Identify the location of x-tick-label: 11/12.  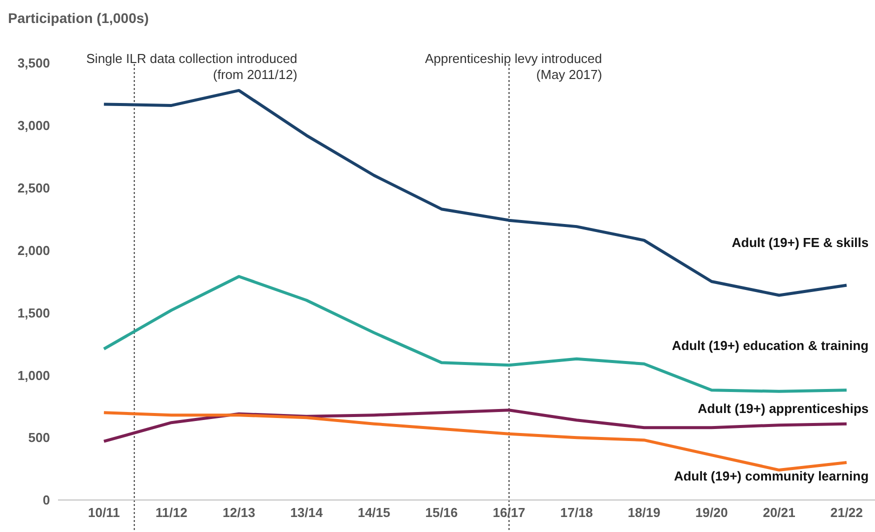
(172, 512).